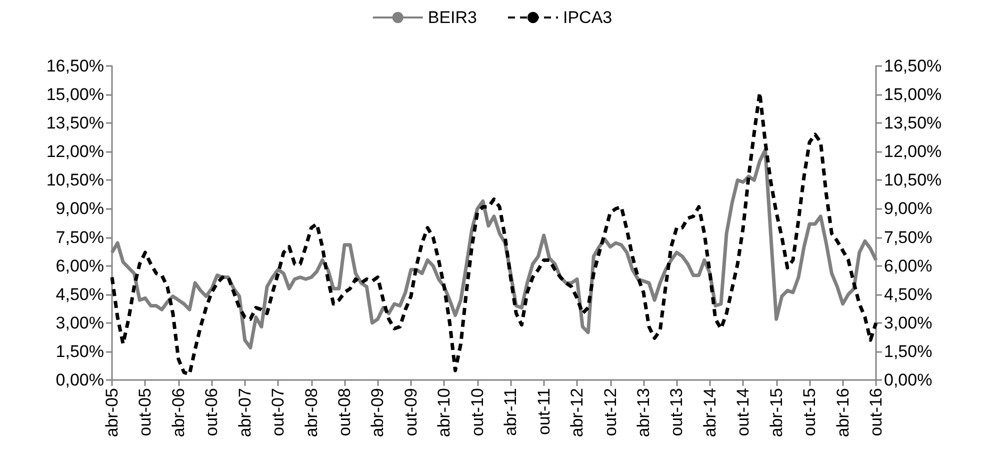 Image resolution: width=984 pixels, height=468 pixels. I want to click on x-tick-label: abr-10, so click(444, 413).